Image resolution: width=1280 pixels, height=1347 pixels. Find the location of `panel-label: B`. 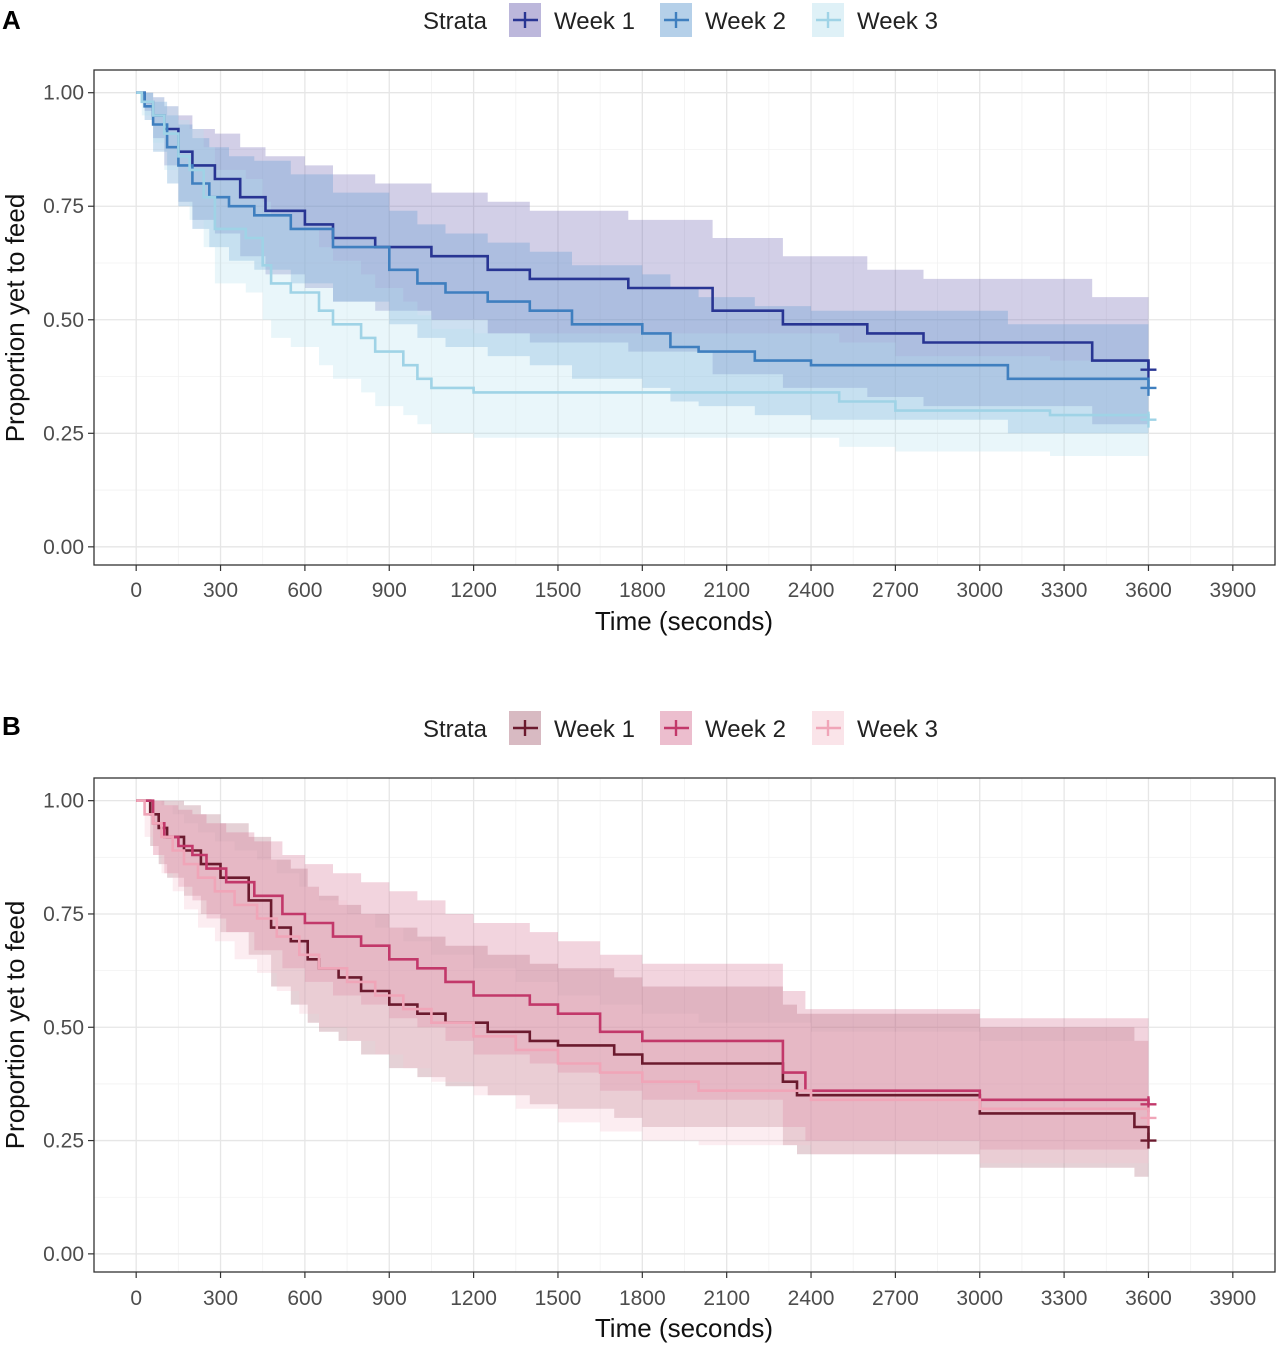

panel-label: B is located at coordinates (11, 726).